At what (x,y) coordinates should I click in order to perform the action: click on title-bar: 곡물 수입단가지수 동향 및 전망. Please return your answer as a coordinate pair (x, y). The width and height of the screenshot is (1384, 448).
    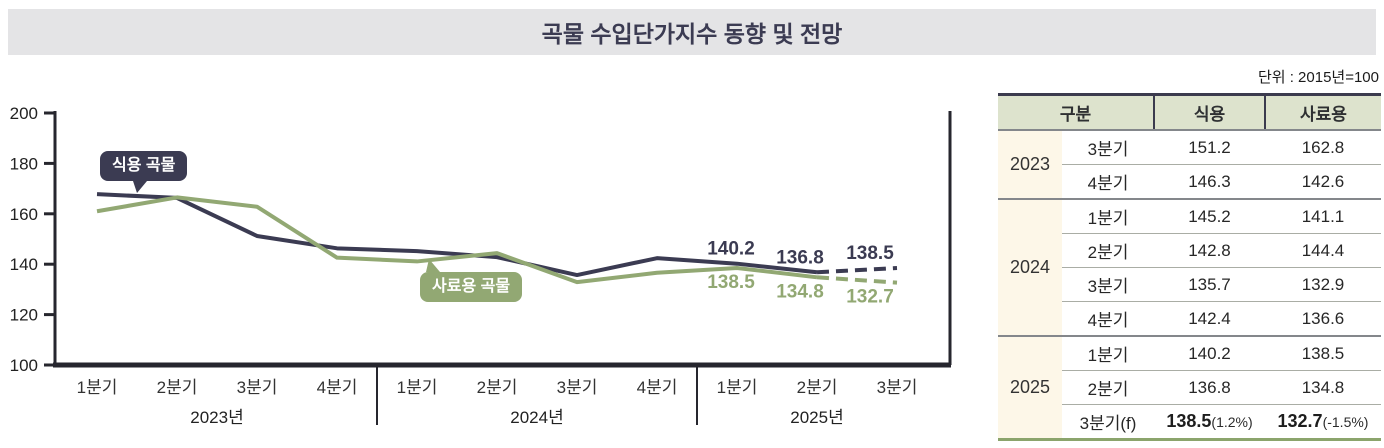
    Looking at the image, I should click on (692, 32).